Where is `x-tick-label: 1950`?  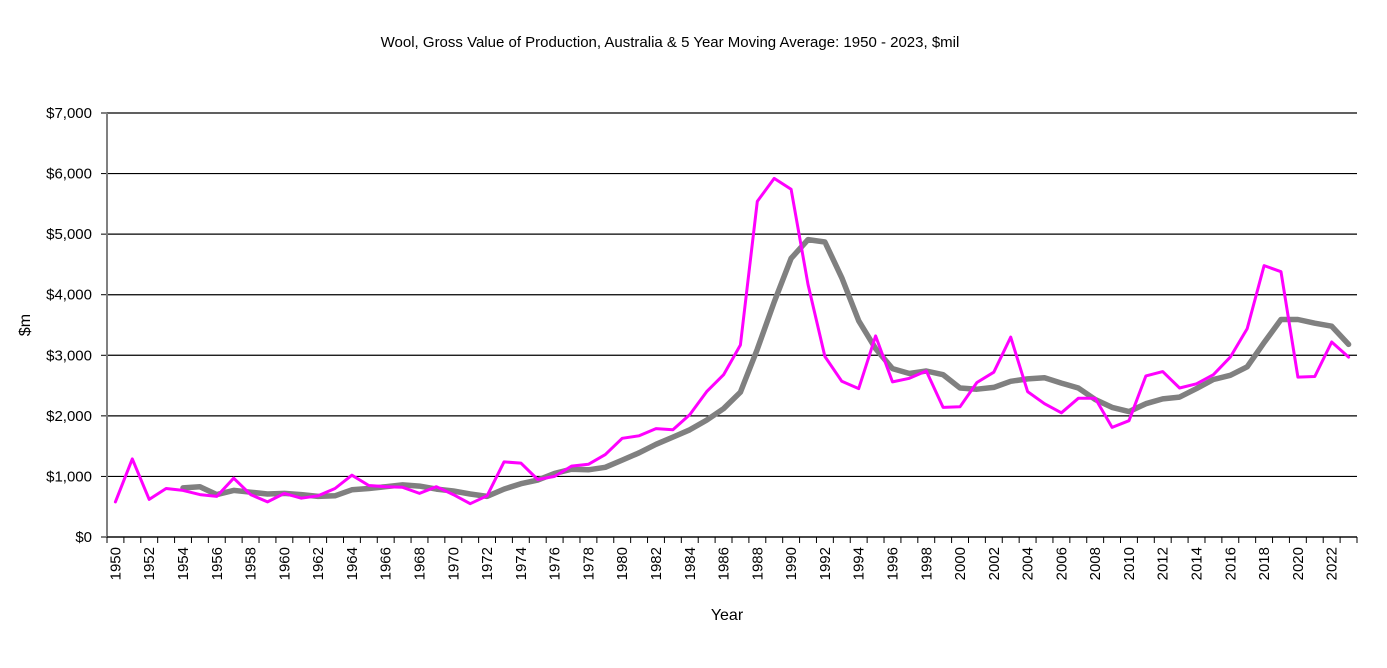
x-tick-label: 1950 is located at coordinates (115, 563).